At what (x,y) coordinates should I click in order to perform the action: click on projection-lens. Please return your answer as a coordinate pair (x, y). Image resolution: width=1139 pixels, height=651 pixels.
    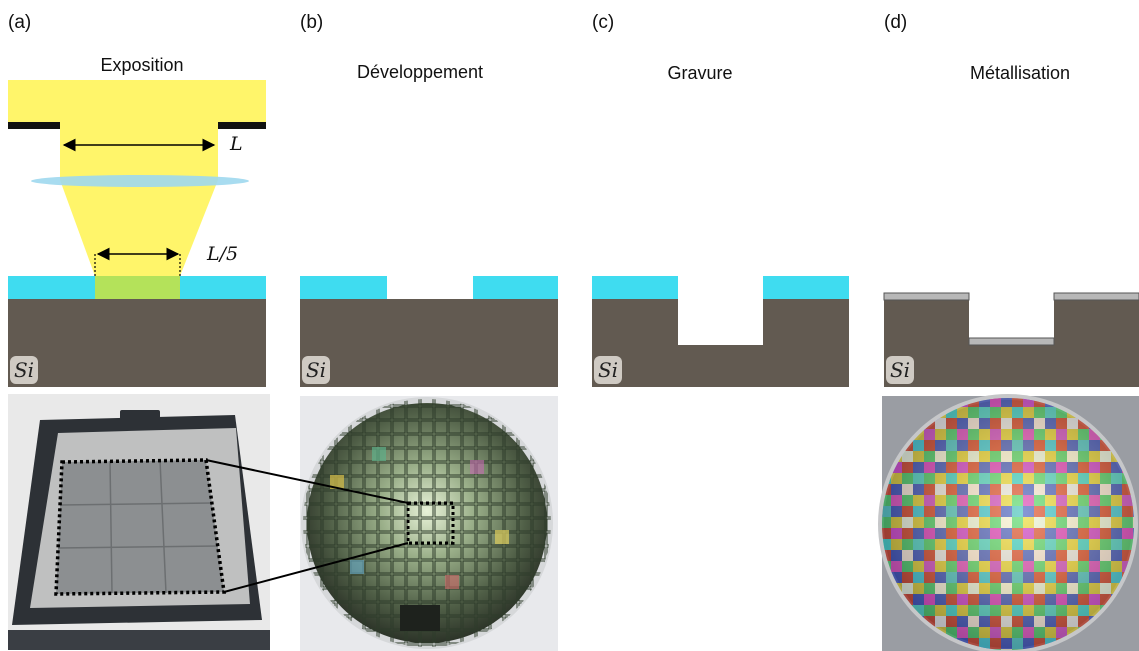
    Looking at the image, I should click on (140, 181).